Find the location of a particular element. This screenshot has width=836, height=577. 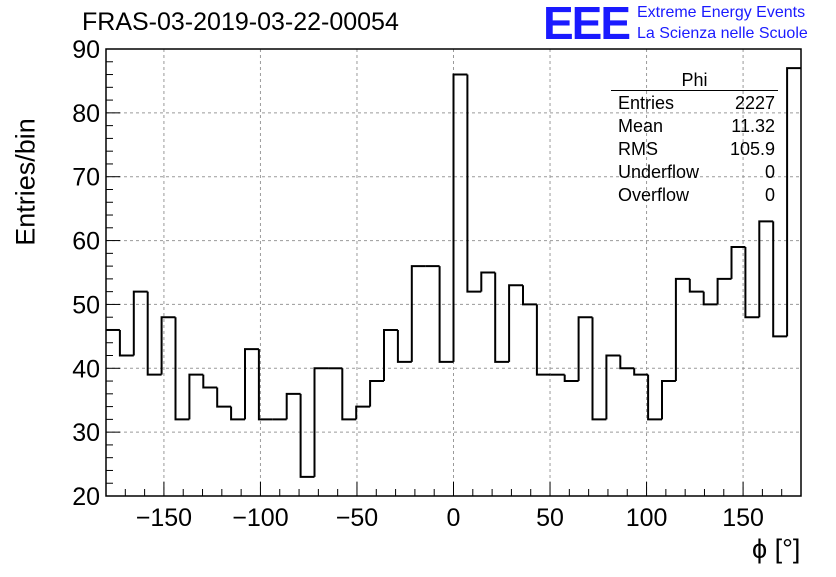

x-tick-label: 50 is located at coordinates (550, 518).